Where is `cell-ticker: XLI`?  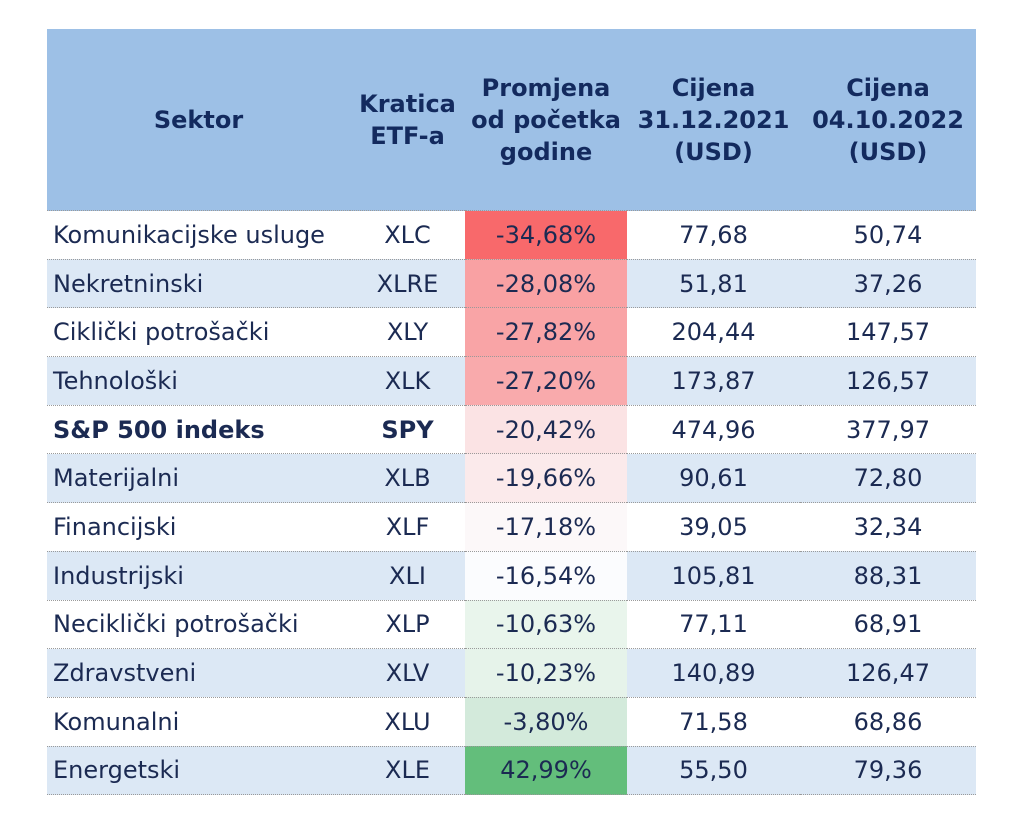
cell-ticker: XLI is located at coordinates (407, 576).